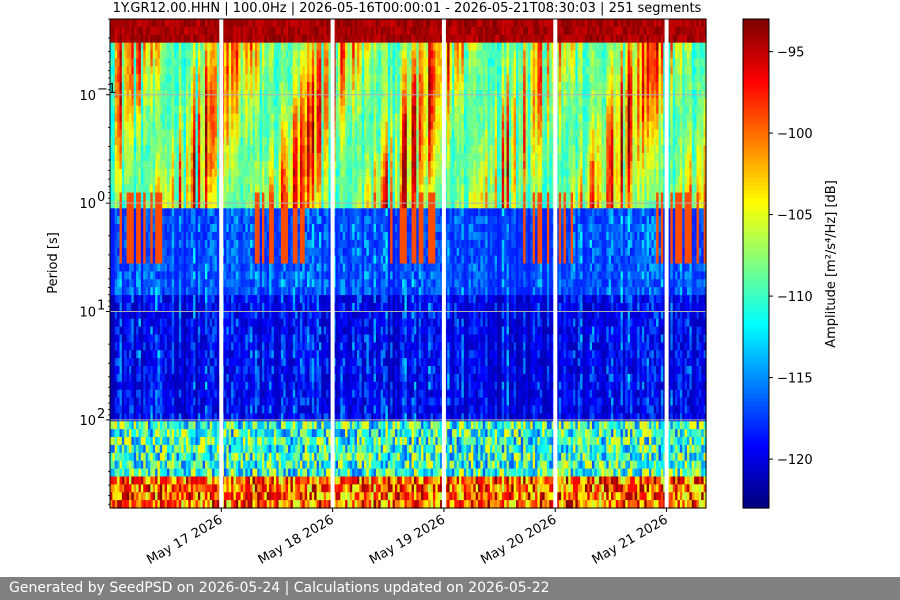  Describe the element at coordinates (101, 197) in the screenshot. I see `y-tick-exponent: 0` at that location.